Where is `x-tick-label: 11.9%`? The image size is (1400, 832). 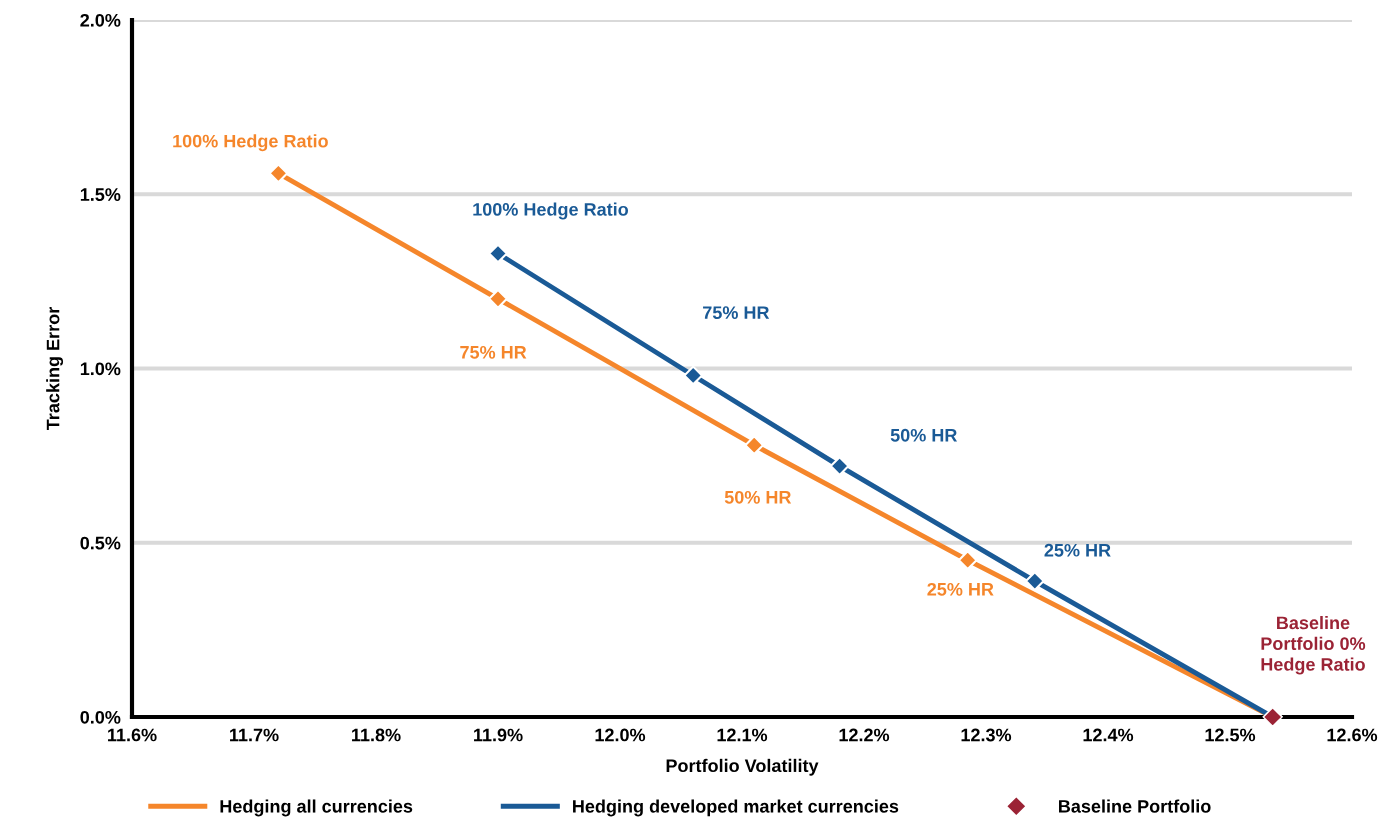 x-tick-label: 11.9% is located at coordinates (498, 735).